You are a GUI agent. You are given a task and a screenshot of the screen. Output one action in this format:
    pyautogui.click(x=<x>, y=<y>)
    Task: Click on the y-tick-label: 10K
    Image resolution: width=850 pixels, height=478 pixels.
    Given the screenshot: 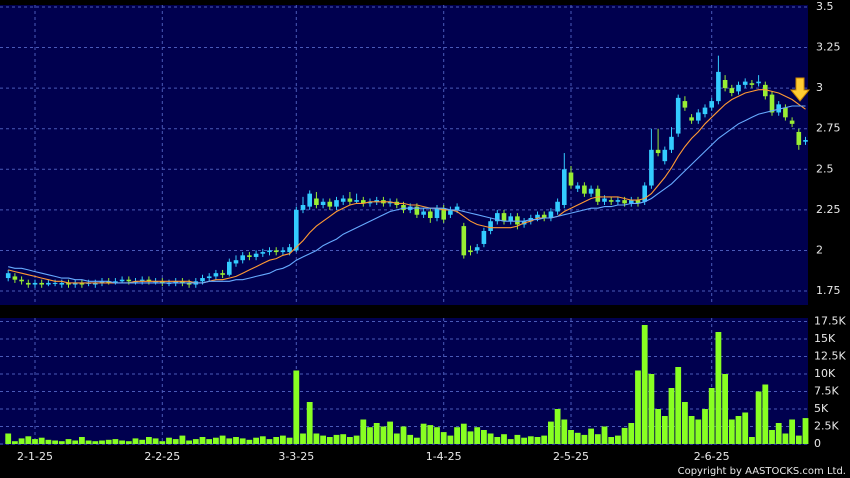 What is the action you would take?
    pyautogui.click(x=825, y=373)
    